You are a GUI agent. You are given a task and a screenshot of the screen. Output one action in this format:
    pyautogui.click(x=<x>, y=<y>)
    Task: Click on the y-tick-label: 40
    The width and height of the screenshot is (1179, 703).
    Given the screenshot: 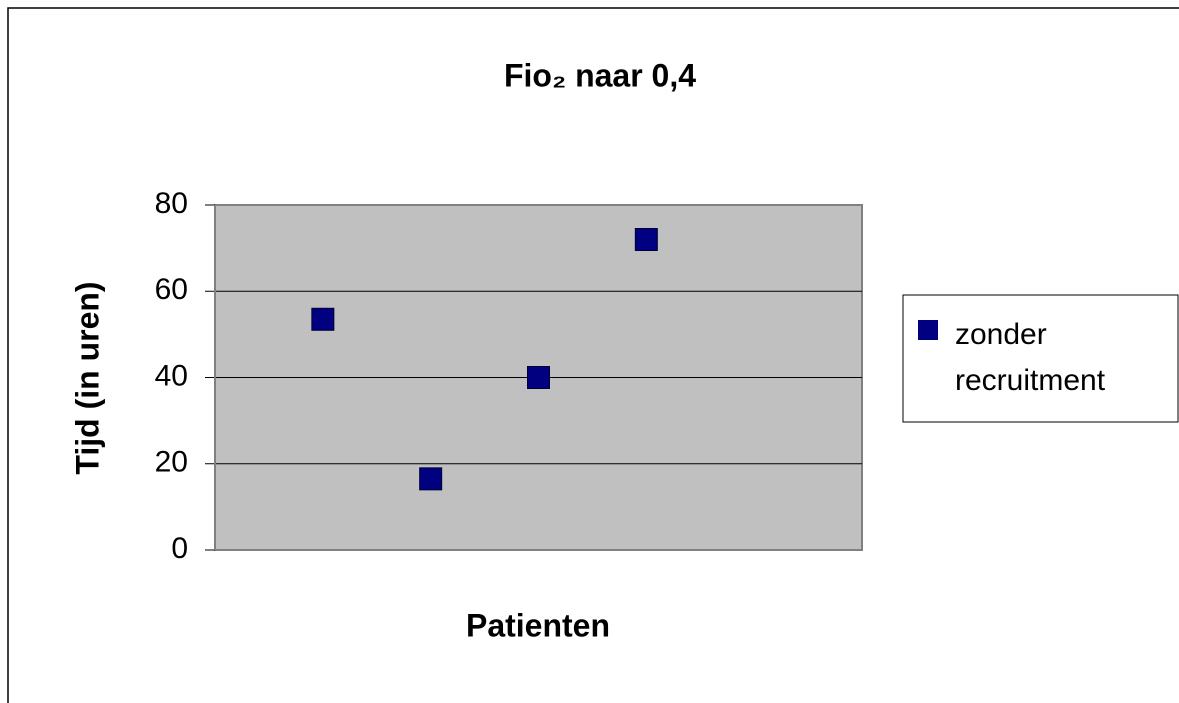 What is the action you would take?
    pyautogui.click(x=171, y=375)
    